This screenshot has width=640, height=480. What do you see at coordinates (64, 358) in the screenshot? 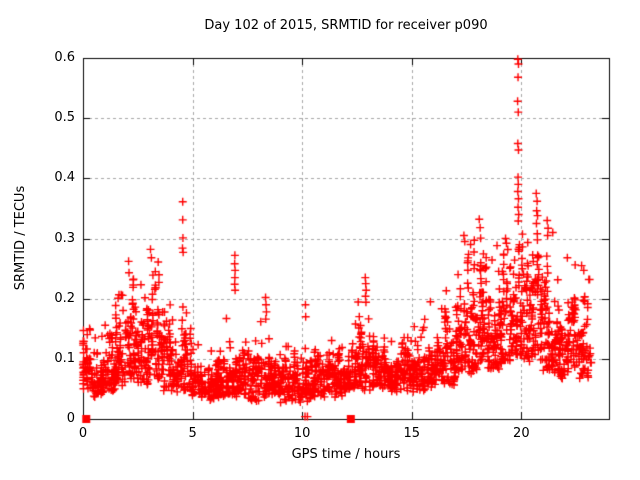
I see `y-tick-label: 0.1` at bounding box center [64, 358].